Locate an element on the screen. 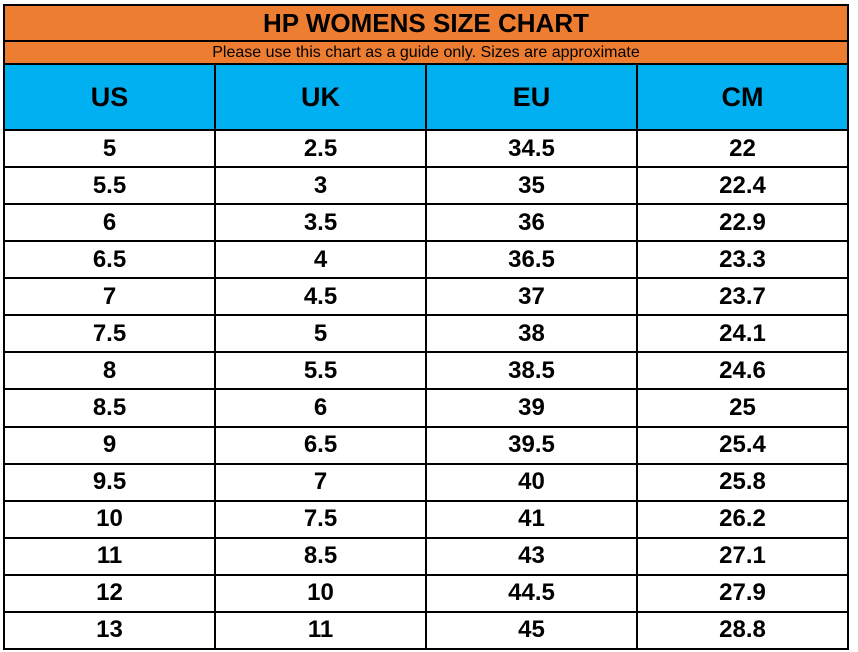  table-row: 9 6.5 39.5 25.4 is located at coordinates (426, 445).